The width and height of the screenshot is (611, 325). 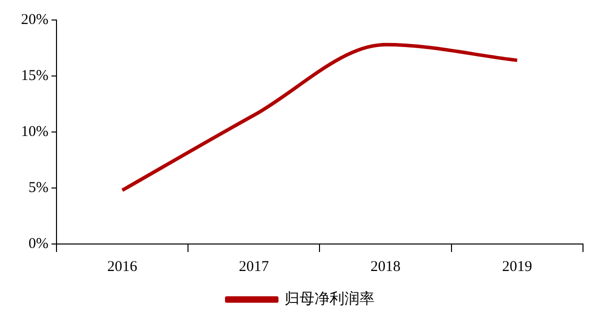 I want to click on x-tick-label: 2017, so click(x=254, y=266).